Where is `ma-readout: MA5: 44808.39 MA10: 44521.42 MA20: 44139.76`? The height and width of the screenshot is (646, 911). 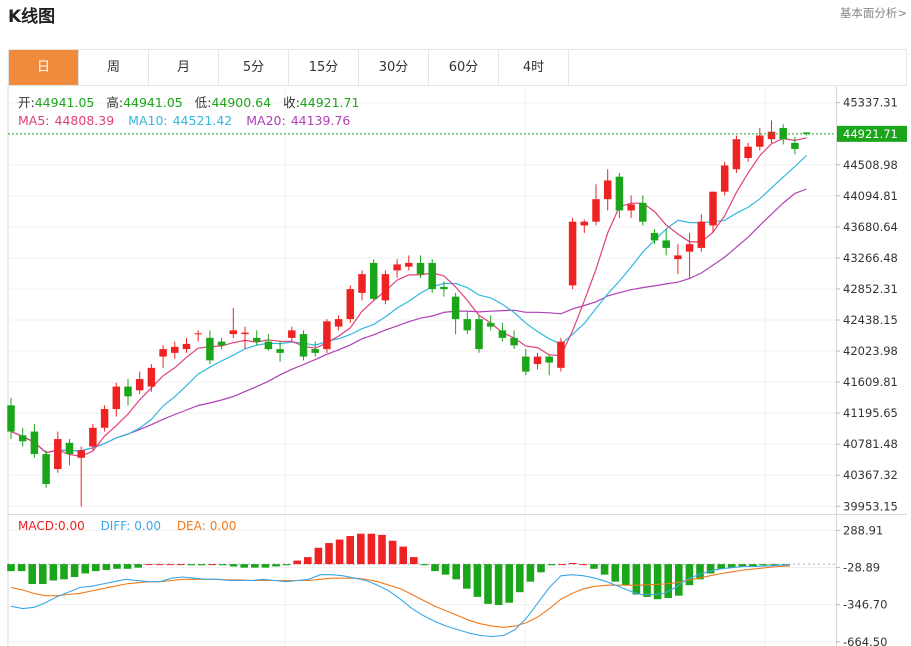 ma-readout: MA5: 44808.39 MA10: 44521.42 MA20: 44139.76 is located at coordinates (184, 120).